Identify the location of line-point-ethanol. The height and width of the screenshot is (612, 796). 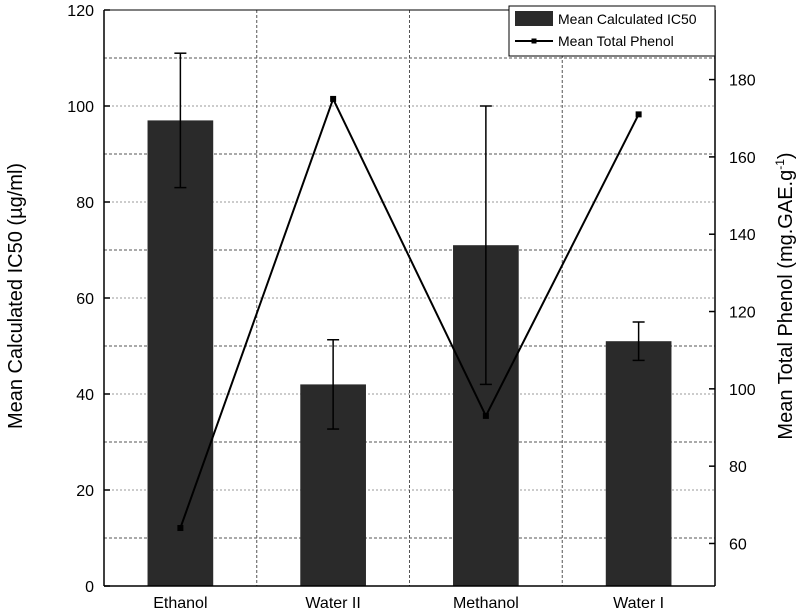
(180, 528).